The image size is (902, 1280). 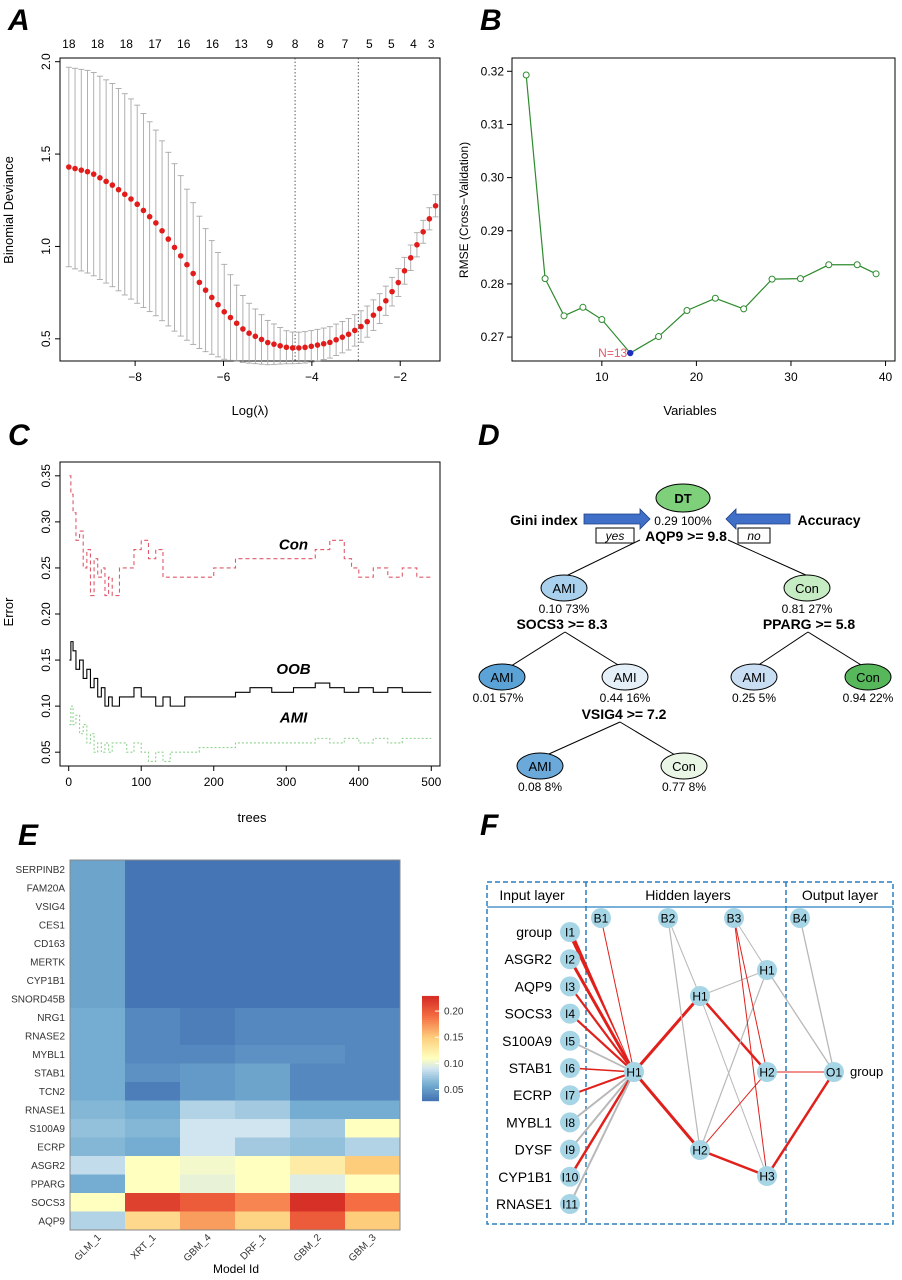 I want to click on heatmap-row-label: RNASE2, so click(x=45, y=1036).